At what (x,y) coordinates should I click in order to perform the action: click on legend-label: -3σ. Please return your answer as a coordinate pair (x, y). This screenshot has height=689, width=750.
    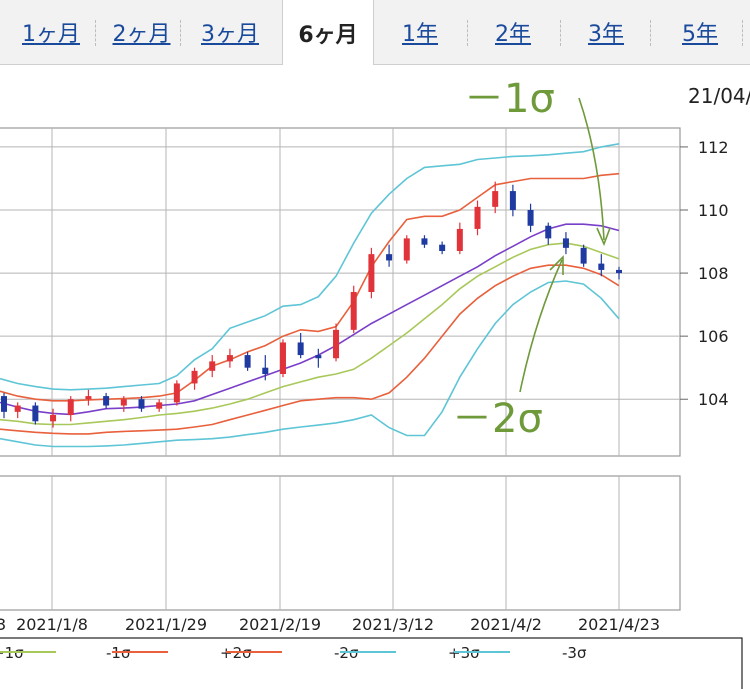
    Looking at the image, I should click on (574, 653).